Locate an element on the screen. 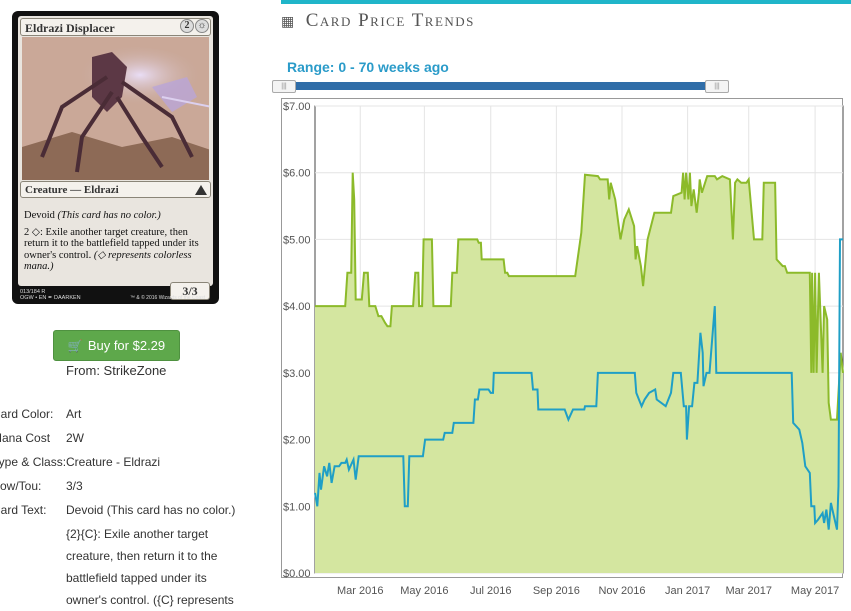  accent-bar is located at coordinates (566, 2).